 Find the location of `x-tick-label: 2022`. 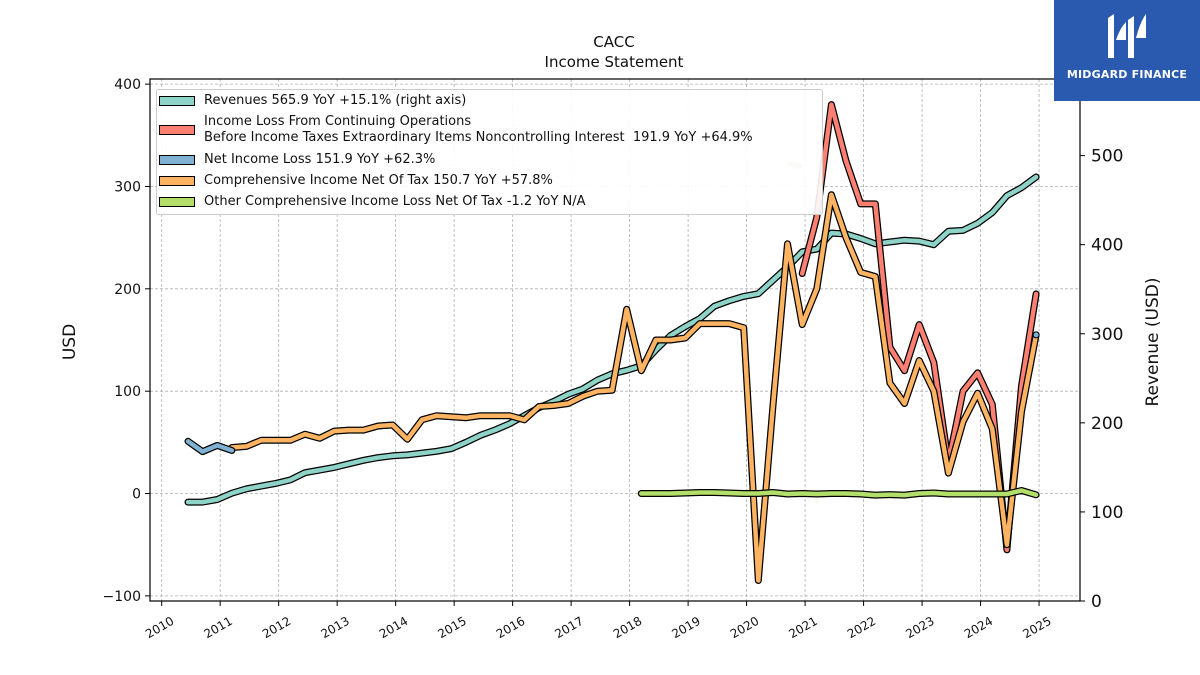

x-tick-label: 2022 is located at coordinates (861, 627).